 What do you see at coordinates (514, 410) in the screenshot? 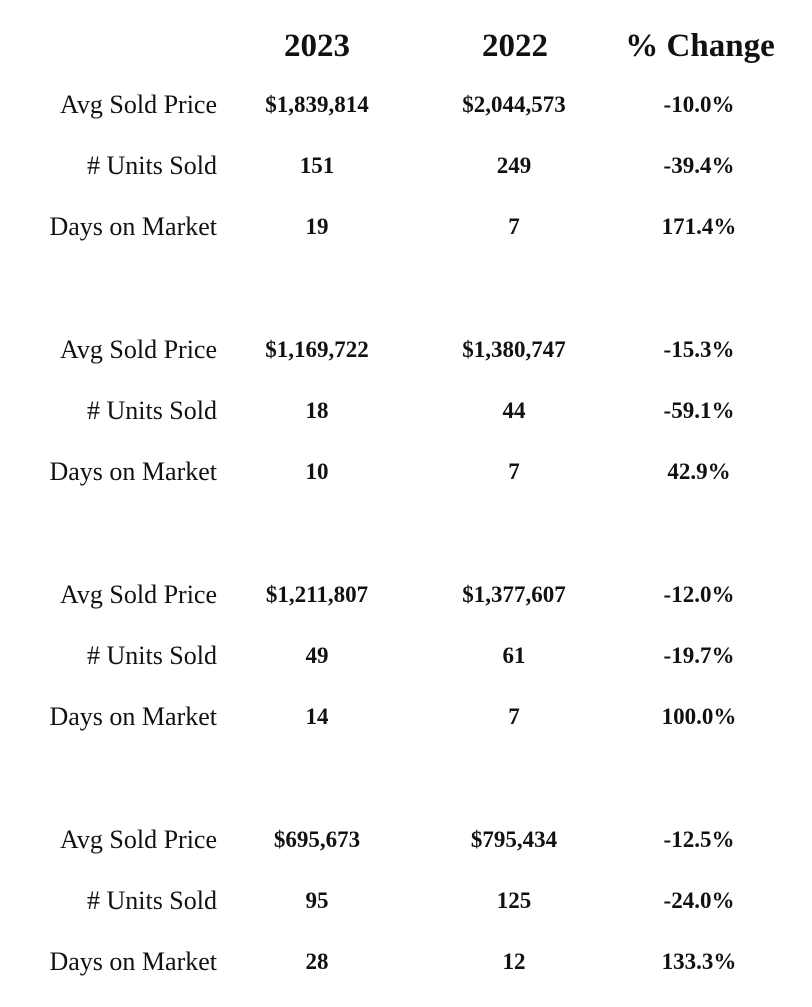
I see `value-2022: 44` at bounding box center [514, 410].